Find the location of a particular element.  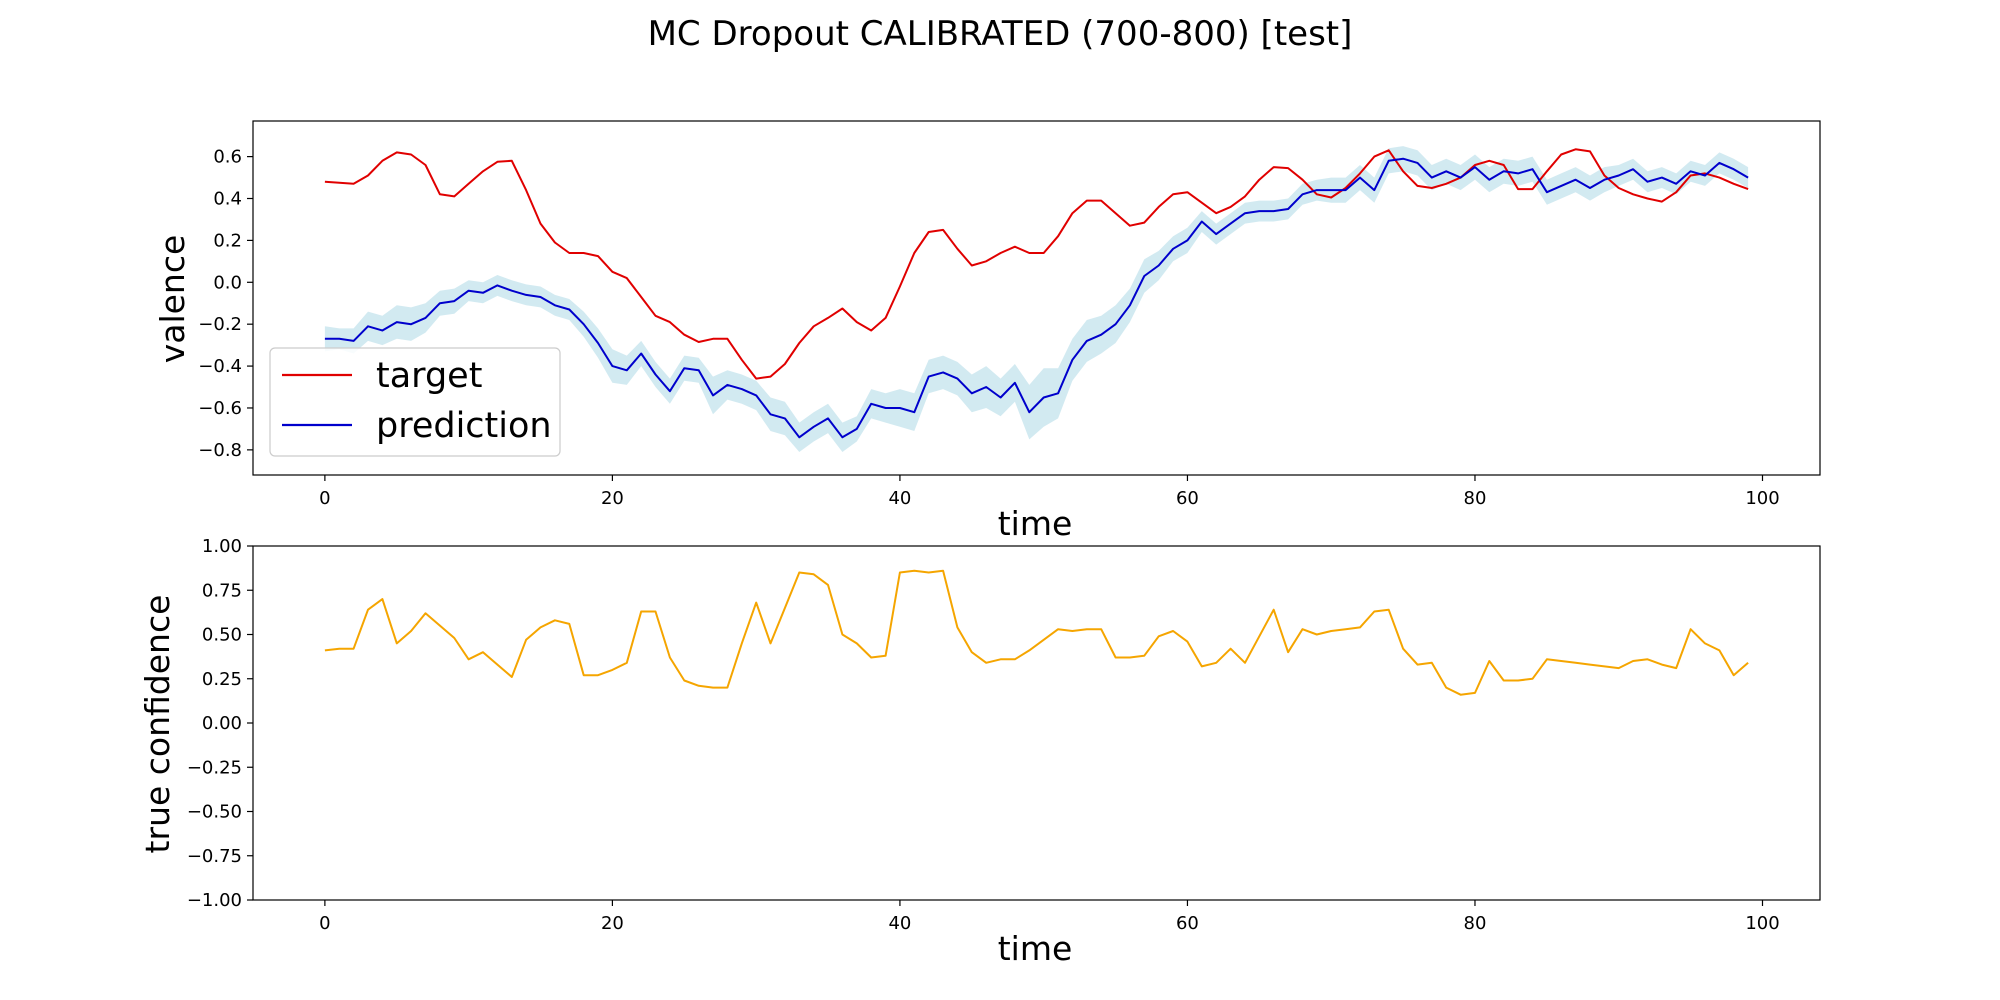

valence-y-tick-label: 0.2 is located at coordinates (227, 240).